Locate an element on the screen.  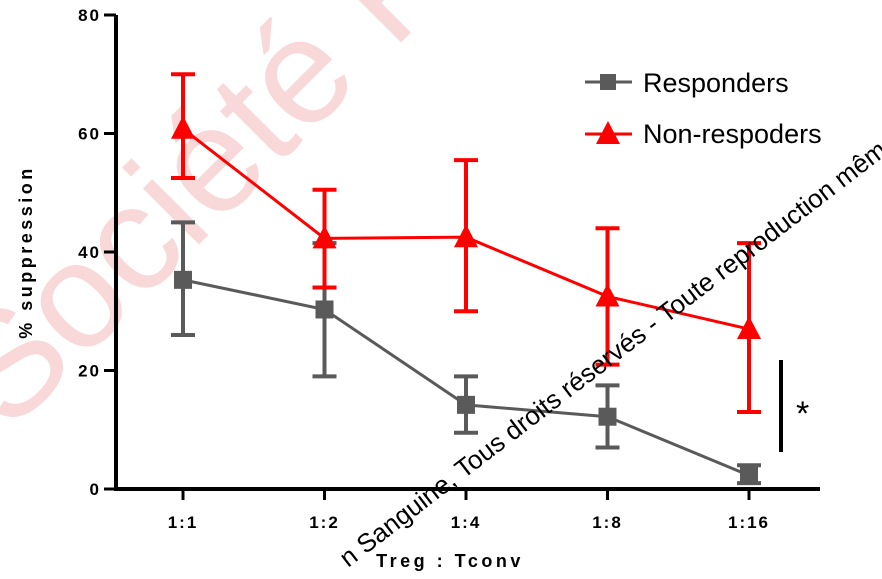
significance-annotation: * is located at coordinates (802, 414).